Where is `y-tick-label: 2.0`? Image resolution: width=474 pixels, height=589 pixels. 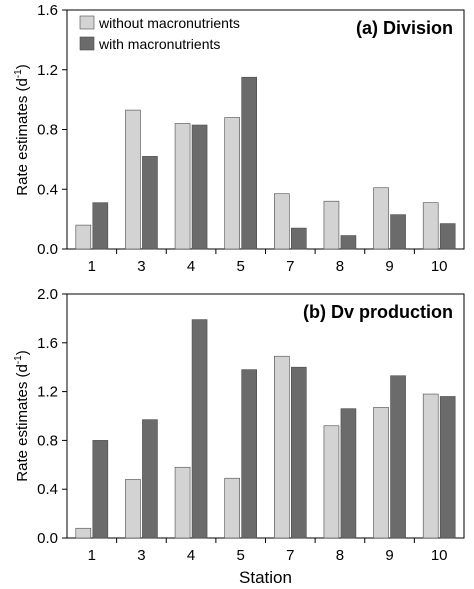
y-tick-label: 2.0 is located at coordinates (47, 294).